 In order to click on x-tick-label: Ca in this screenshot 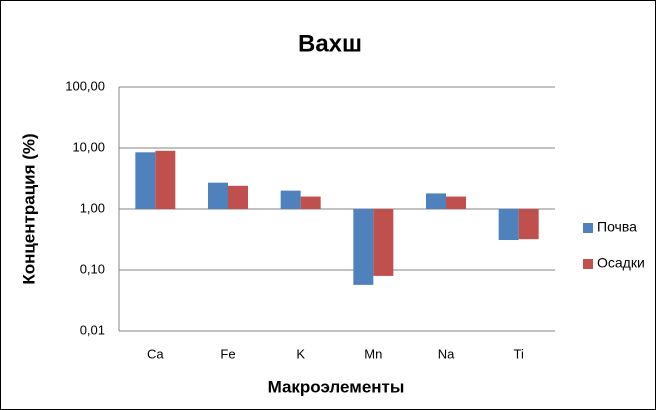, I will do `click(155, 353)`.